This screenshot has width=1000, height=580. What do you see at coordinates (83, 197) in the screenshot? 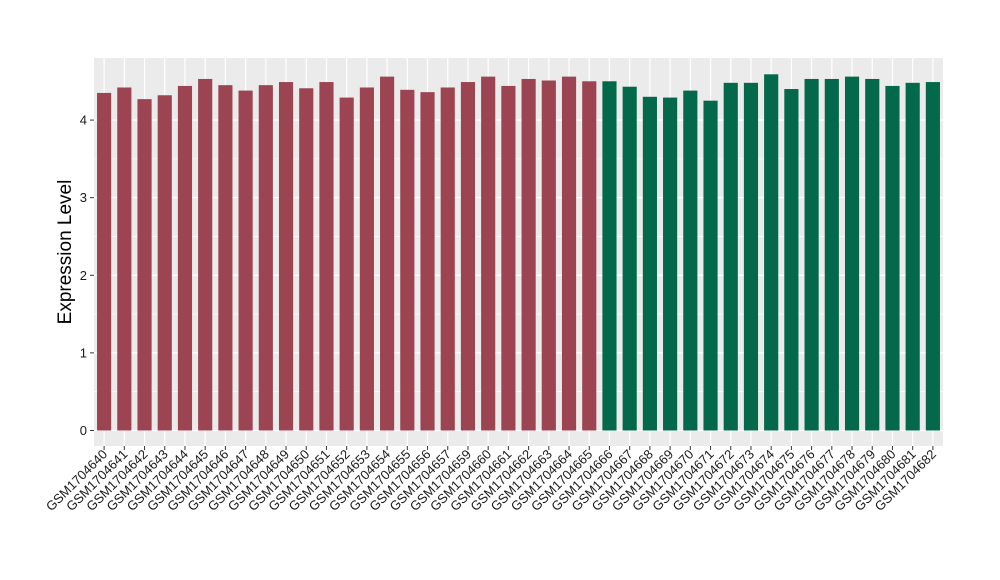
I see `y-tick-label: 3` at bounding box center [83, 197].